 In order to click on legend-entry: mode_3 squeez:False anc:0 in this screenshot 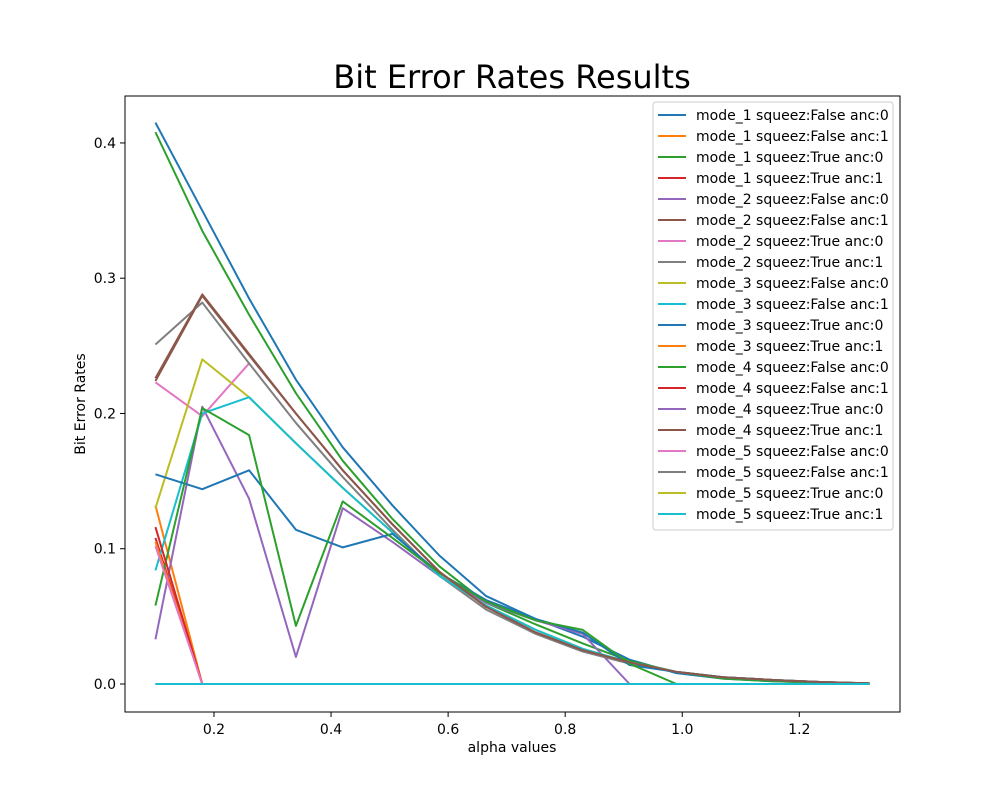, I will do `click(792, 284)`.